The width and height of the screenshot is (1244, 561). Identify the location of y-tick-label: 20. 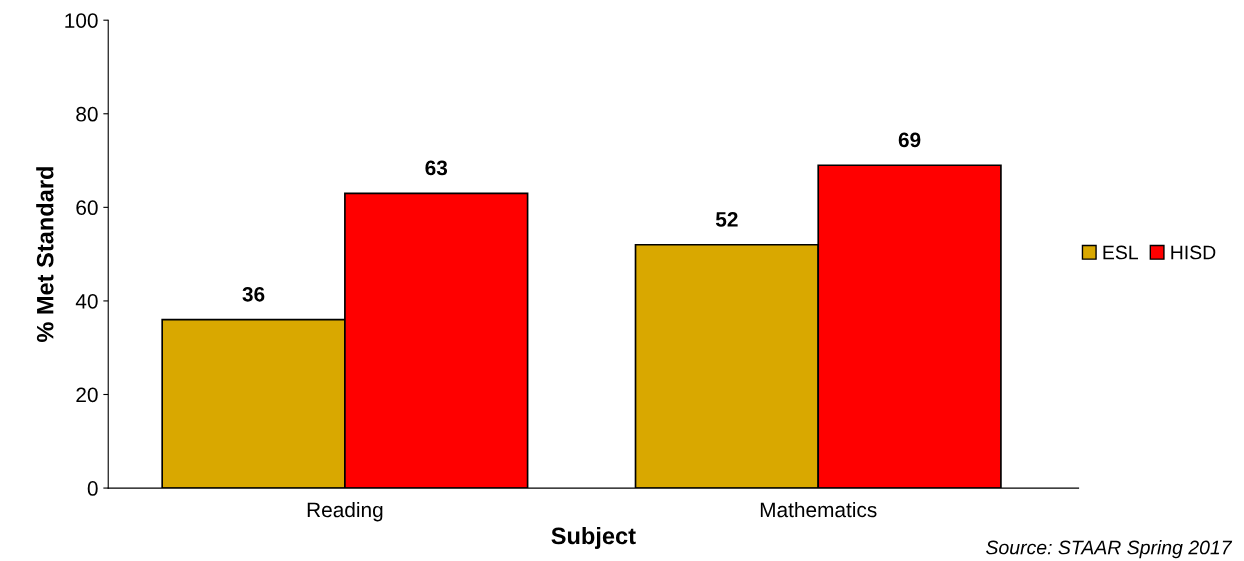
(87, 395).